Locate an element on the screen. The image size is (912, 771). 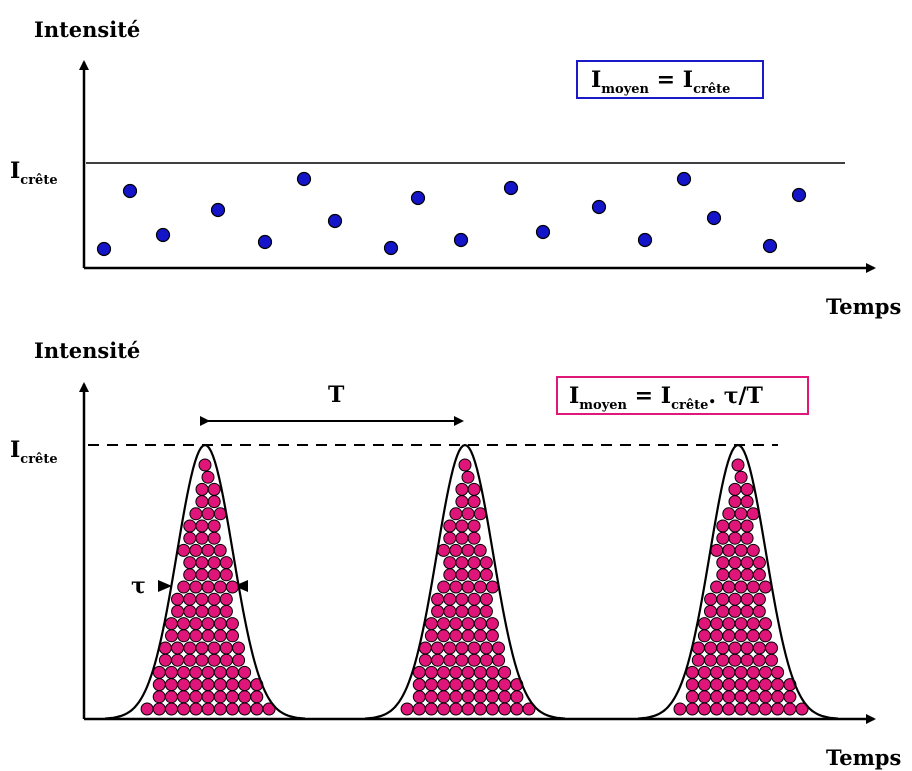
bottom-y-axis-title: Intensité is located at coordinates (87, 350).